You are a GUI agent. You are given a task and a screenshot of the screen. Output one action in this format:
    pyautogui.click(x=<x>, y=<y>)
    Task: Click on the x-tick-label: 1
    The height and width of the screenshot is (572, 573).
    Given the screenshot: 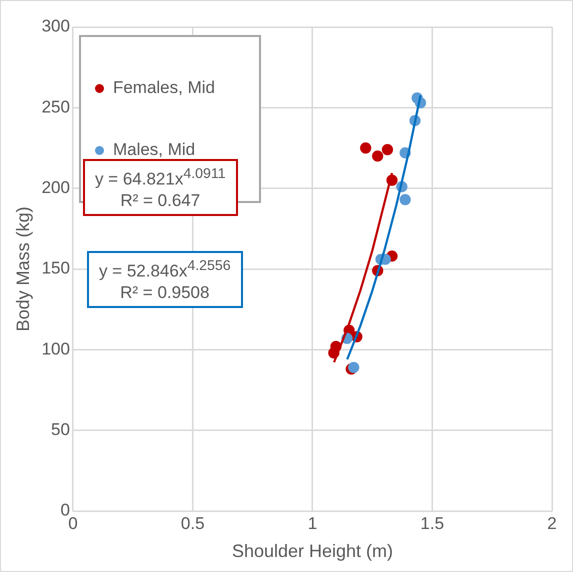 What is the action you would take?
    pyautogui.click(x=313, y=523)
    